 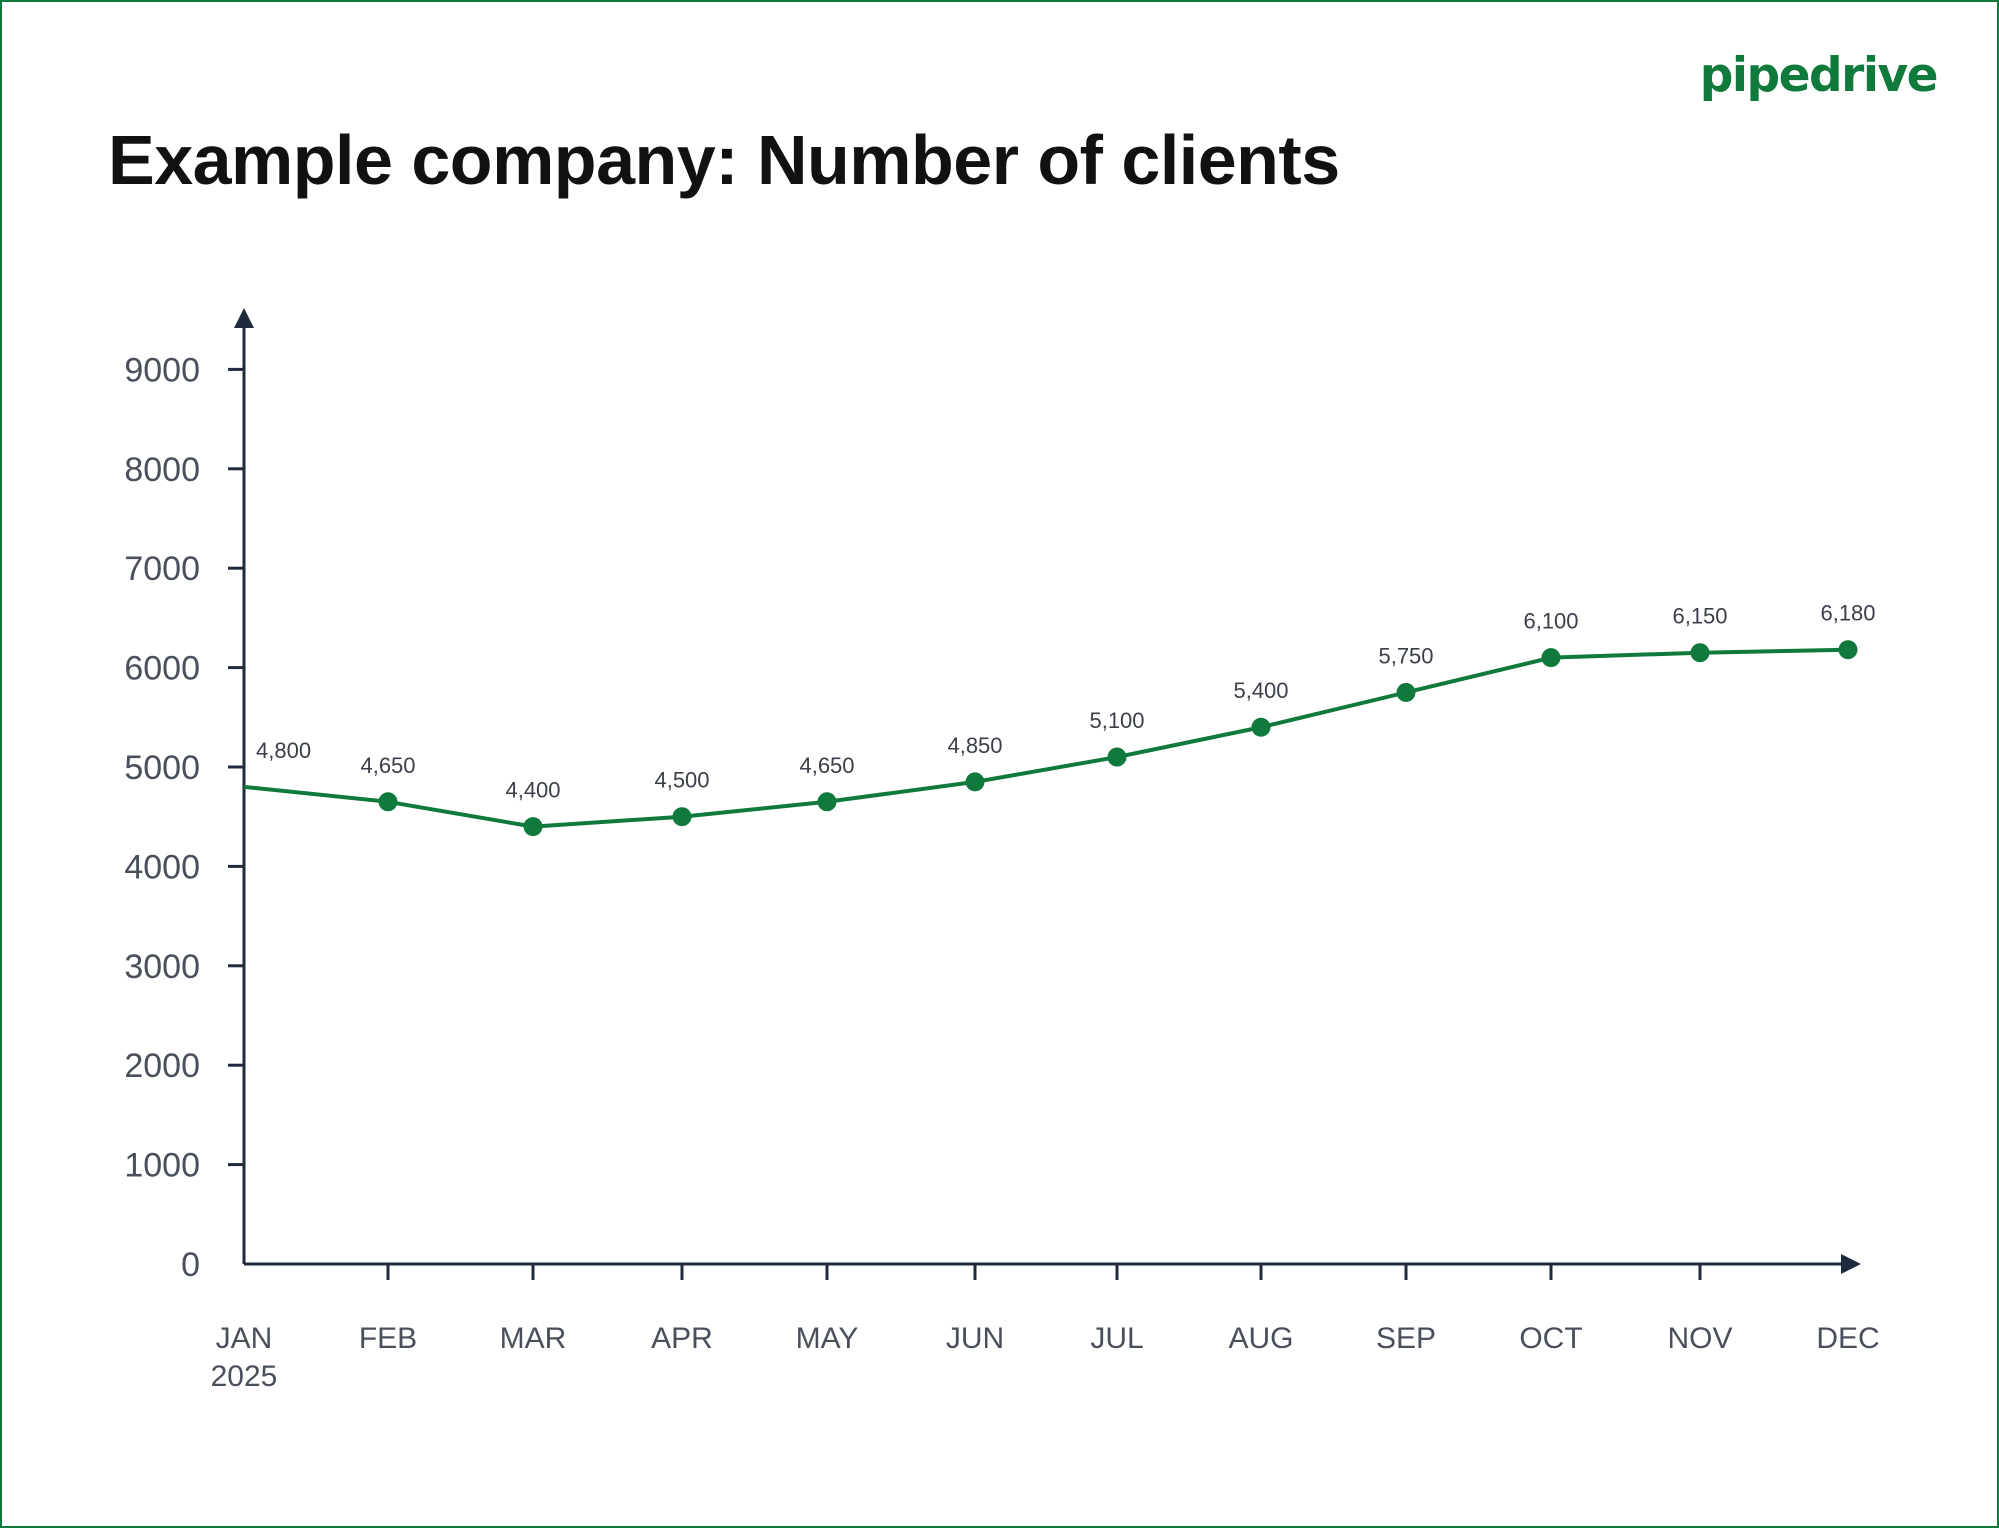 What do you see at coordinates (162, 1166) in the screenshot?
I see `y-tick-label: 1000` at bounding box center [162, 1166].